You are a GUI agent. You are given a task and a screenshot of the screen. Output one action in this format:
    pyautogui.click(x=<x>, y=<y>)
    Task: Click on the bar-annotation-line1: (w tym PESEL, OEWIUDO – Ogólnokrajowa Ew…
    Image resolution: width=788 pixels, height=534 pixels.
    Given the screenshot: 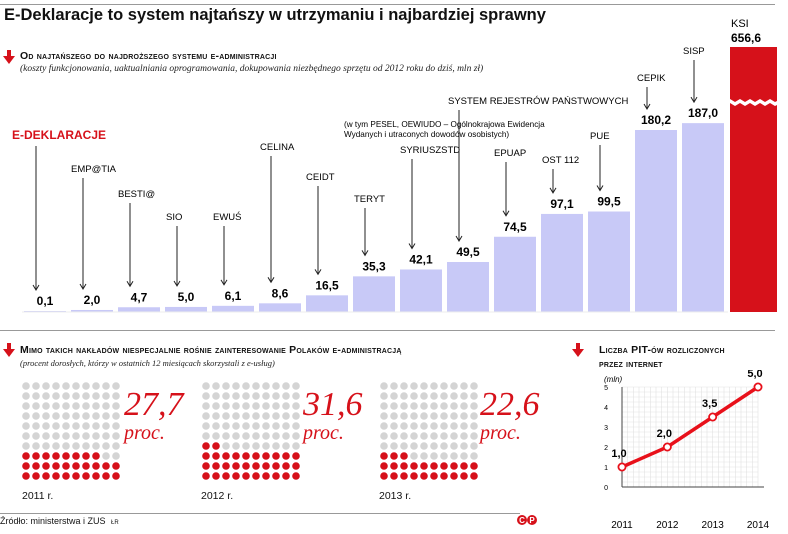 What is the action you would take?
    pyautogui.click(x=444, y=124)
    